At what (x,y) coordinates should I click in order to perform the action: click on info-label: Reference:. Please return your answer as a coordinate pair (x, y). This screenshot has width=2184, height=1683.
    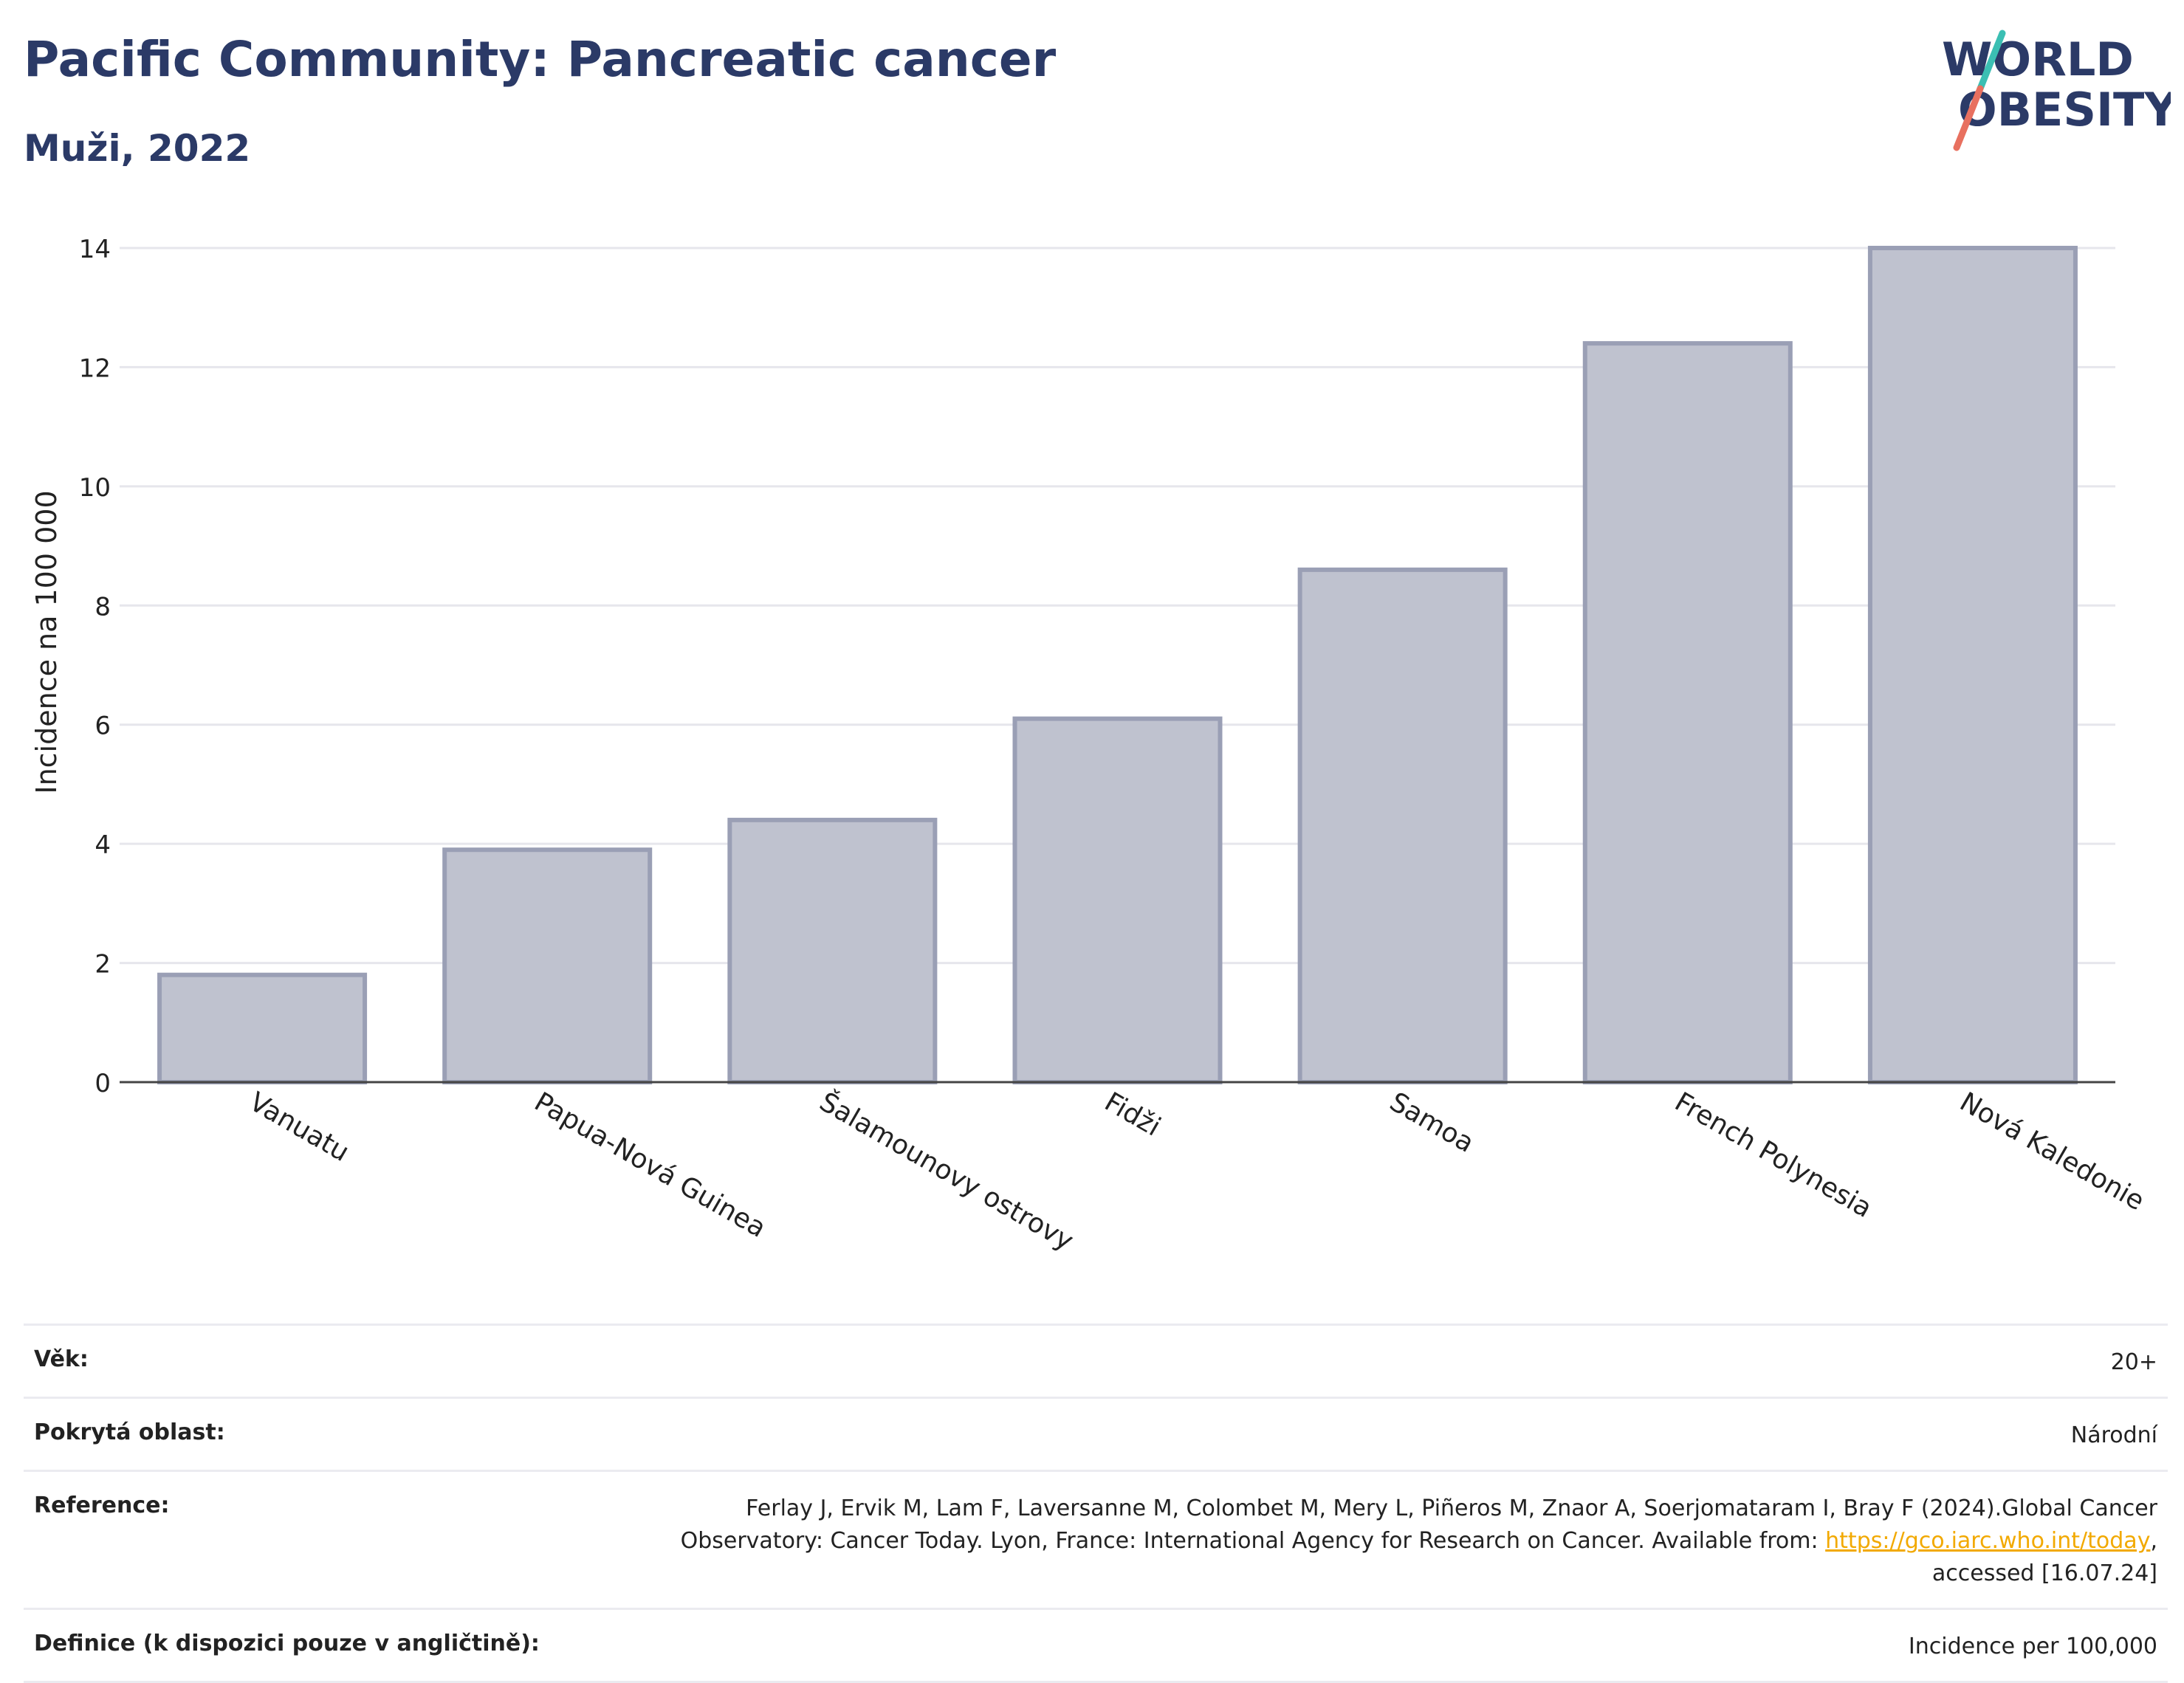
    Looking at the image, I should click on (102, 1505).